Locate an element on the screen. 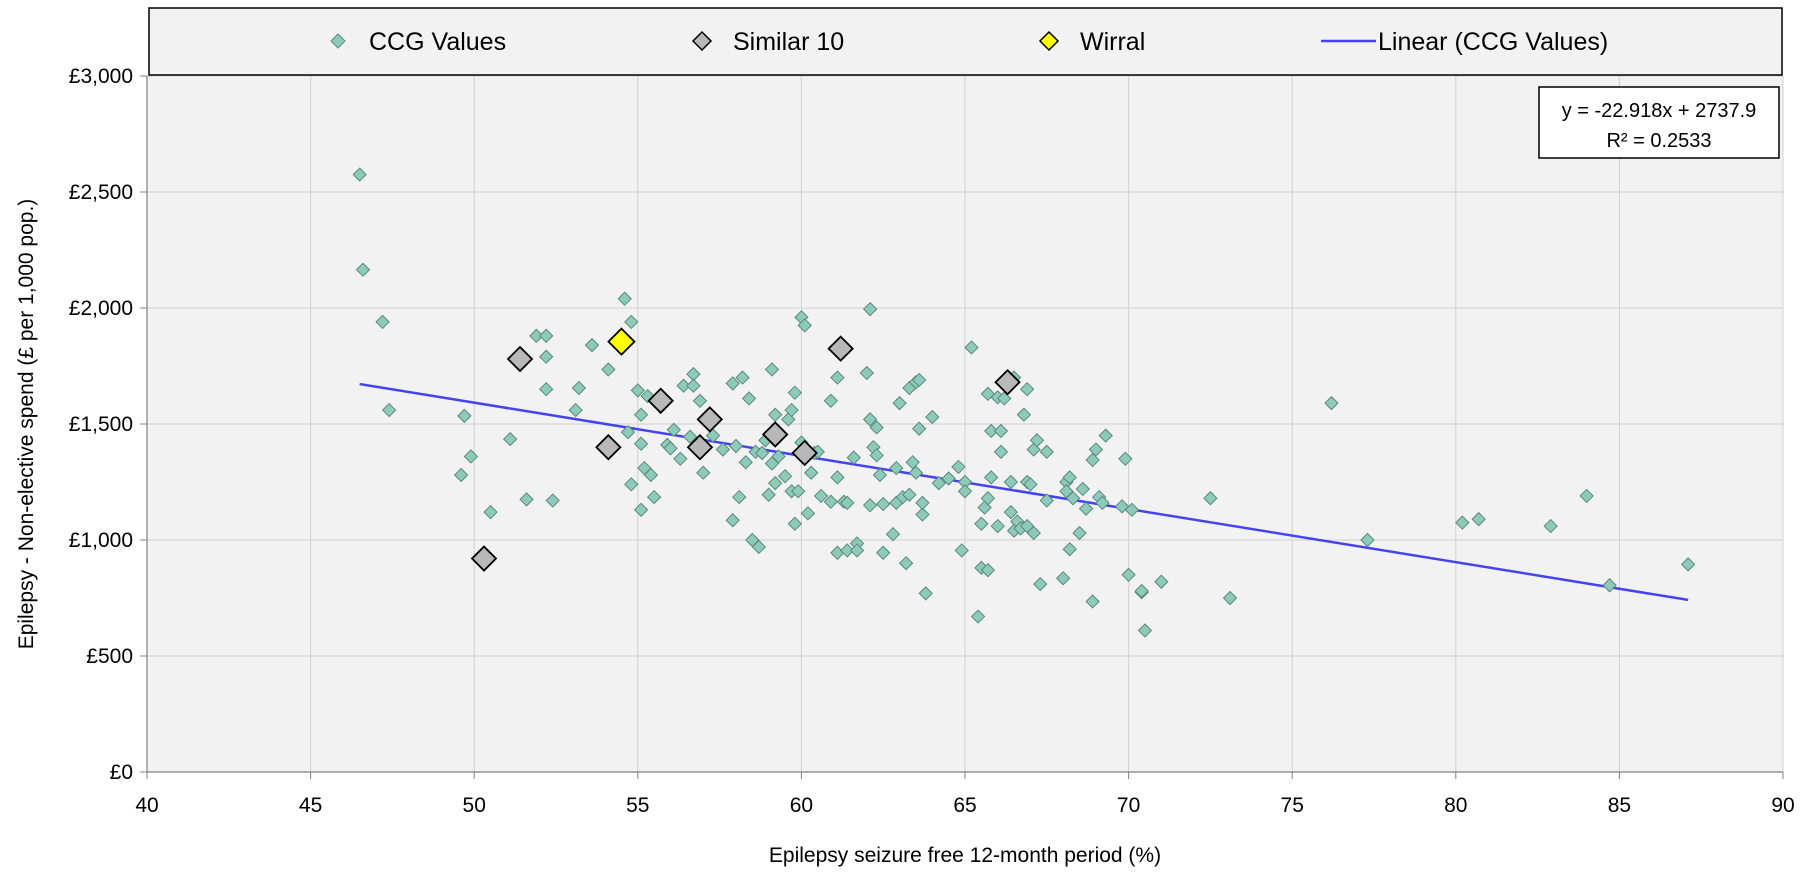 The image size is (1806, 874). legend-ccg-marker is located at coordinates (338, 41).